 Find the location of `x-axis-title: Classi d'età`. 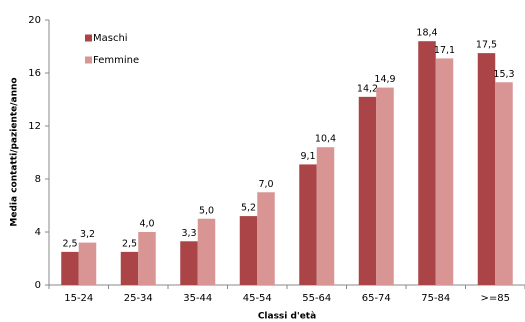

x-axis-title: Classi d'età is located at coordinates (287, 317).